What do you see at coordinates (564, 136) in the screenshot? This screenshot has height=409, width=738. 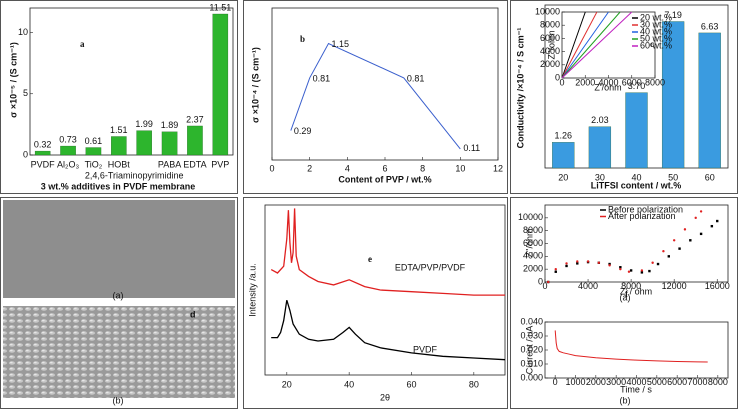 I see `value-label: 1.26` at bounding box center [564, 136].